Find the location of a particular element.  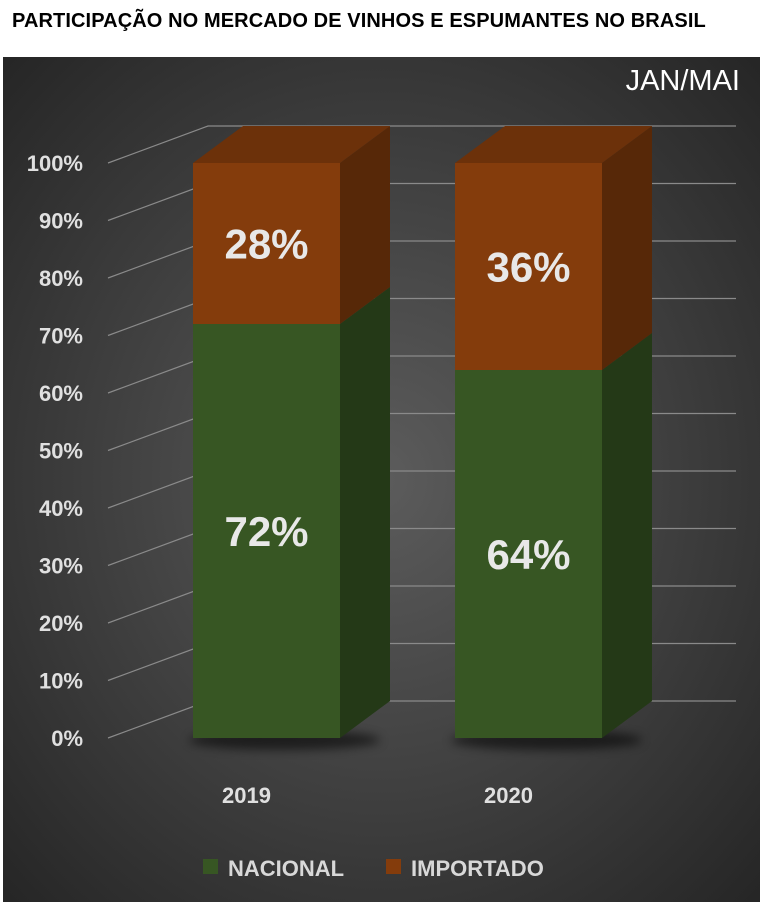

bar-segment-importado-2020 is located at coordinates (528, 266).